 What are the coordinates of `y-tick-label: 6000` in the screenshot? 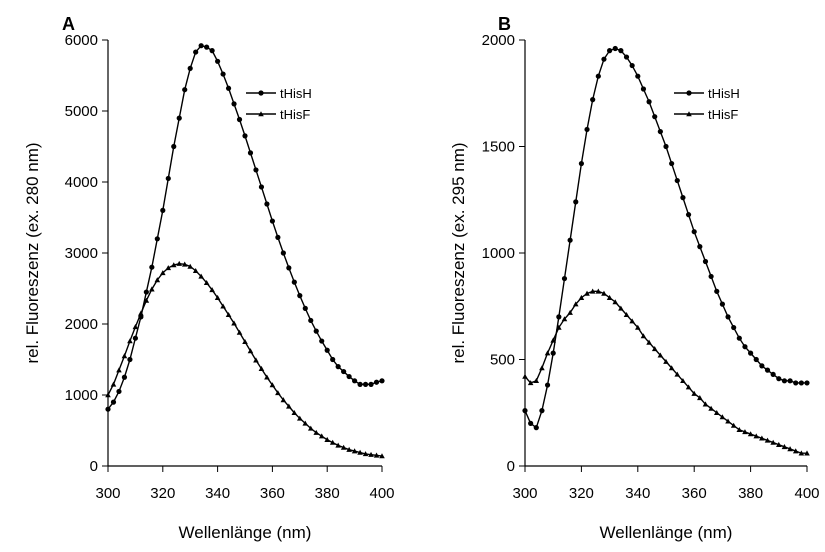 It's located at (81, 40).